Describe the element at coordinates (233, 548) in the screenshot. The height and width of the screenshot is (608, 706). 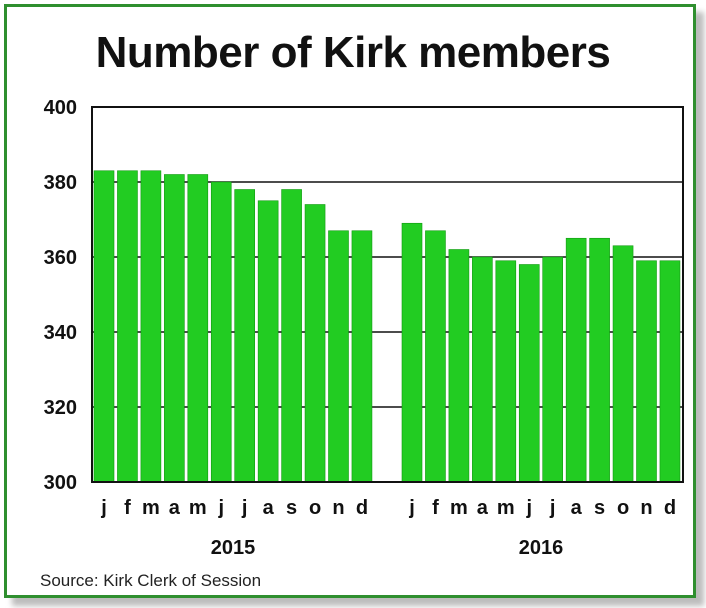
I see `year-label: 2015` at that location.